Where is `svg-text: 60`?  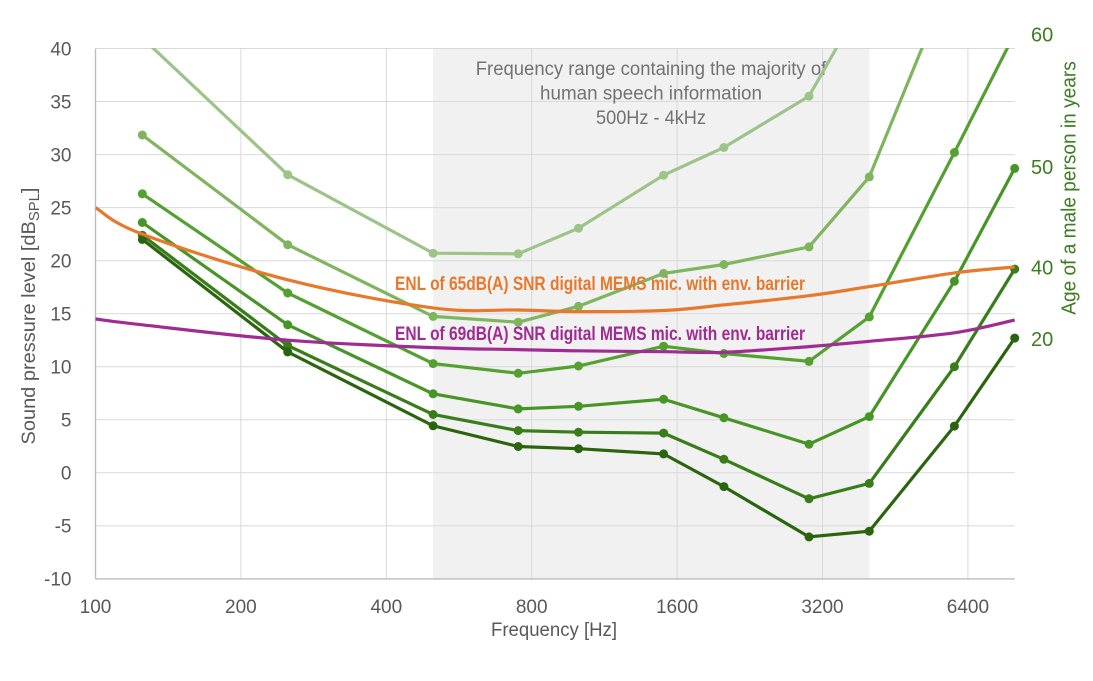
svg-text: 60 is located at coordinates (1042, 36).